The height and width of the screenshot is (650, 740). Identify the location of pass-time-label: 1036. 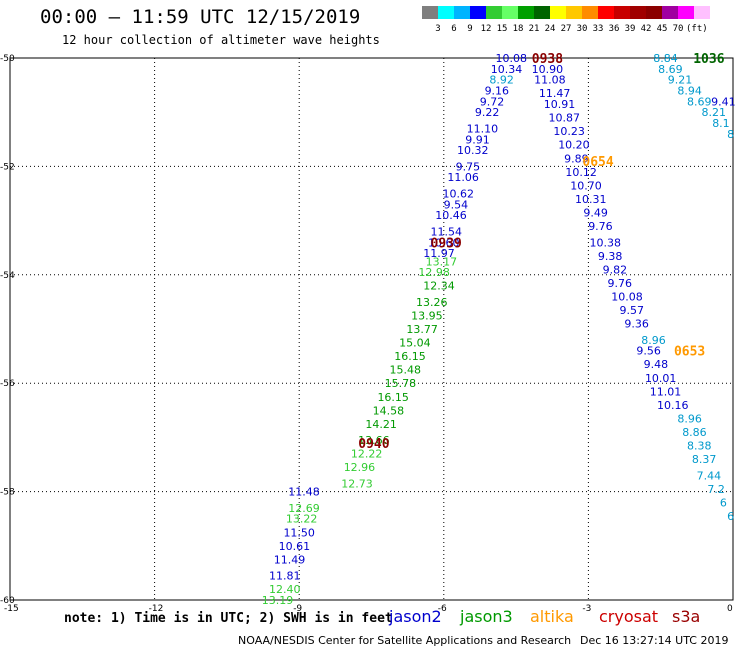
(708, 59).